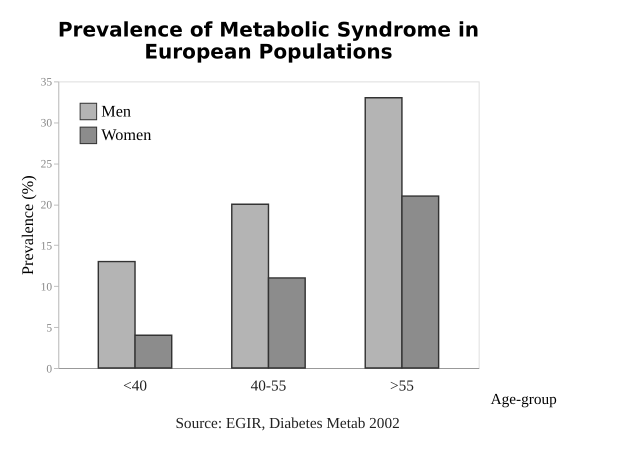  I want to click on x-axis-title: Age-group, so click(524, 399).